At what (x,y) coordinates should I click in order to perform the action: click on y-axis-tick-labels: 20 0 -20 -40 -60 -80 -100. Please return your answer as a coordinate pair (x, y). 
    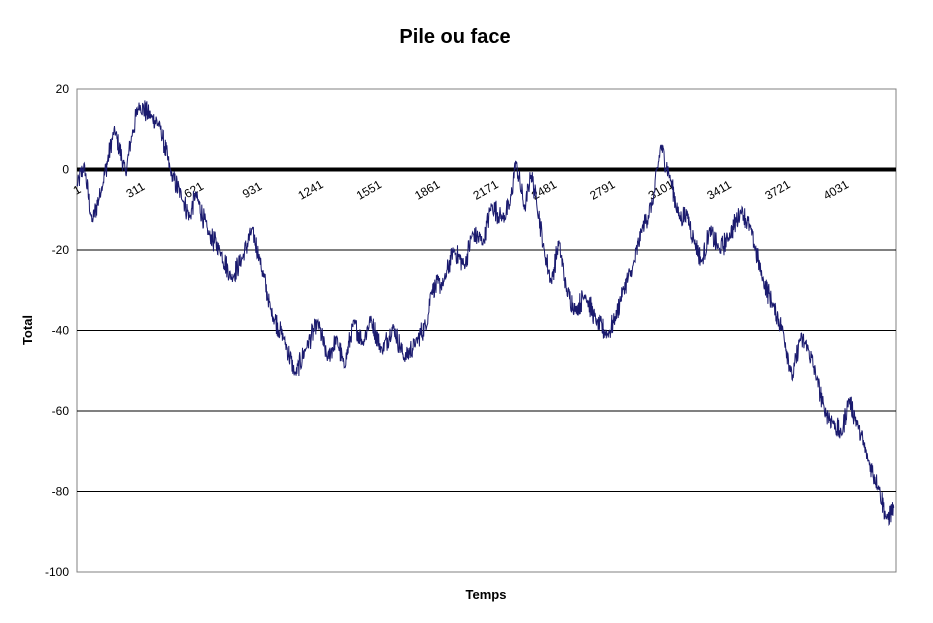
    Looking at the image, I should click on (57, 330).